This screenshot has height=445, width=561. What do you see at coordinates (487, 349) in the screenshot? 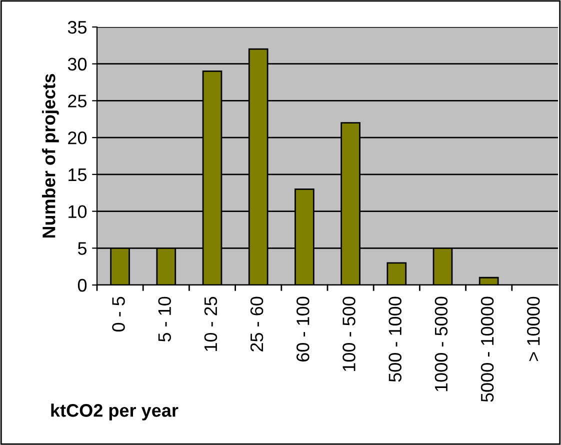
I see `x-tick-label: 5000 - 10000` at bounding box center [487, 349].